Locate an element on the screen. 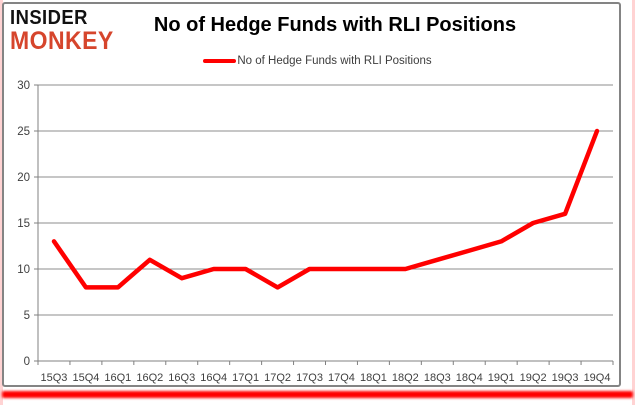  logo-word-insider: INSIDER is located at coordinates (49, 18).